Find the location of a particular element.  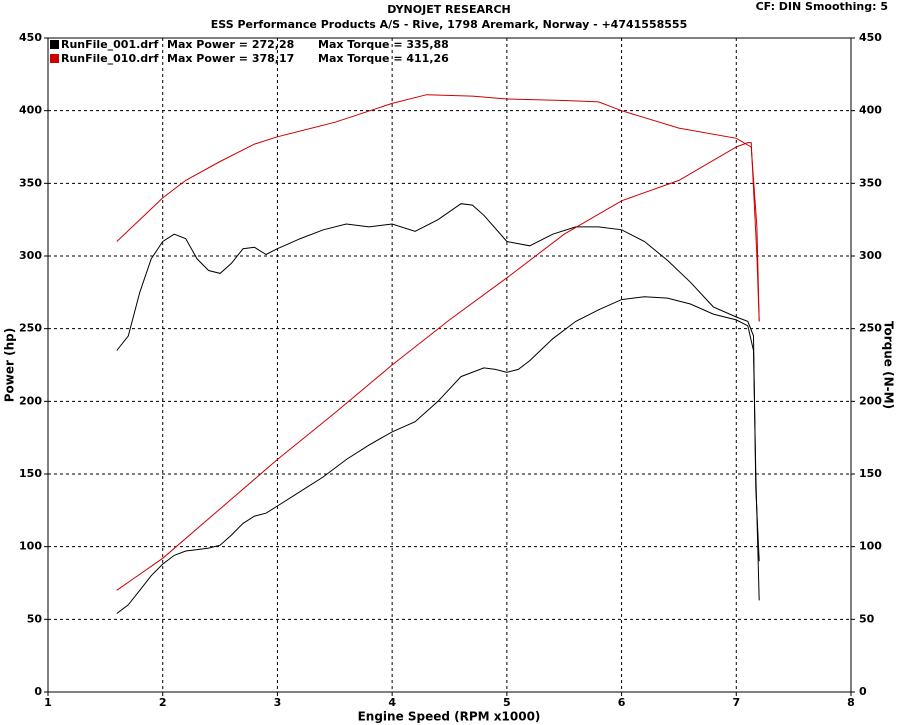

x-tick-label: 3 is located at coordinates (278, 702).